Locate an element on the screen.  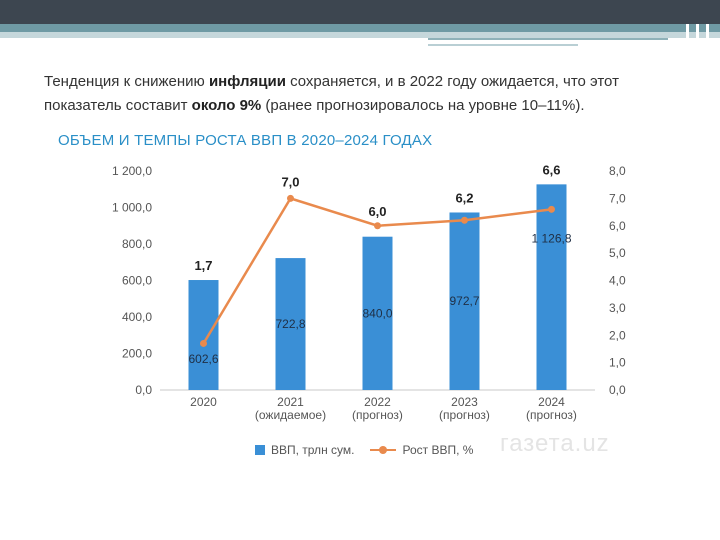
y-right-tick-label: 4,0 is located at coordinates (617, 281).